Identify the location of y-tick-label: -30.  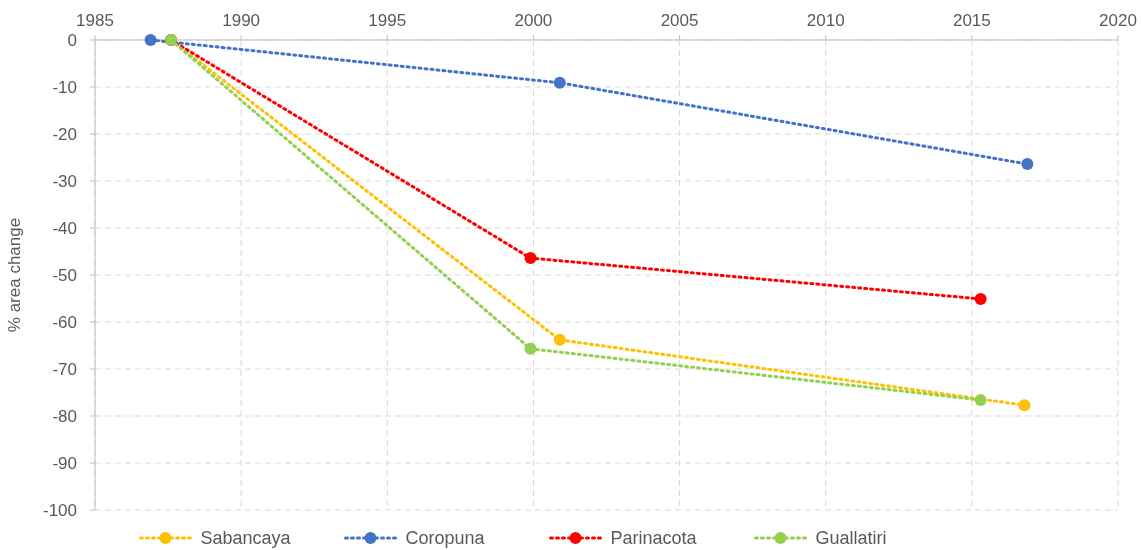
(64, 181).